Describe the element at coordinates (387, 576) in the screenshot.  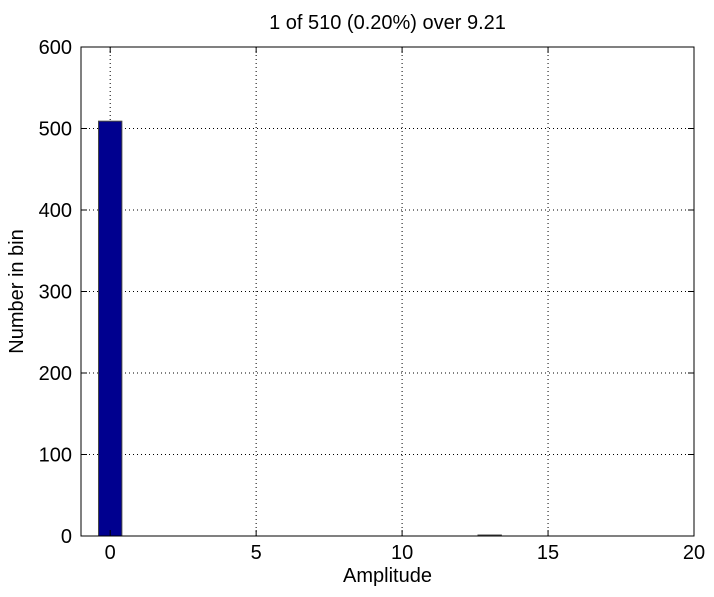
I see `x-axis-label: Amplitude` at that location.